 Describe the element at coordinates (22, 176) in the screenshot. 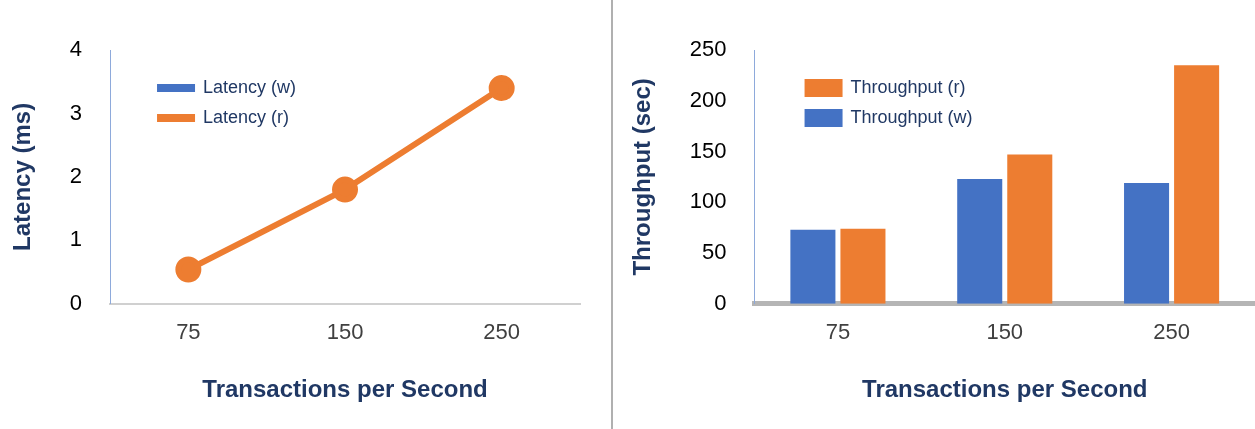

I see `y-axis-title: Latency (ms)` at that location.